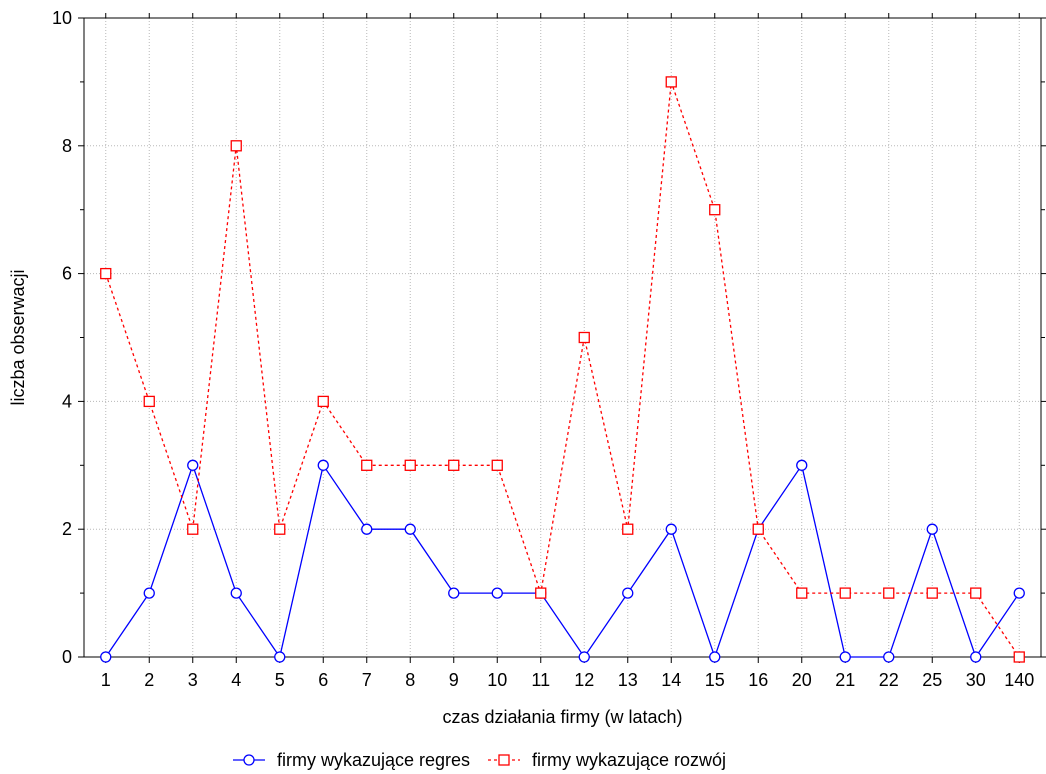 The height and width of the screenshot is (774, 1046). What do you see at coordinates (67, 657) in the screenshot?
I see `y-tick-label: 0` at bounding box center [67, 657].